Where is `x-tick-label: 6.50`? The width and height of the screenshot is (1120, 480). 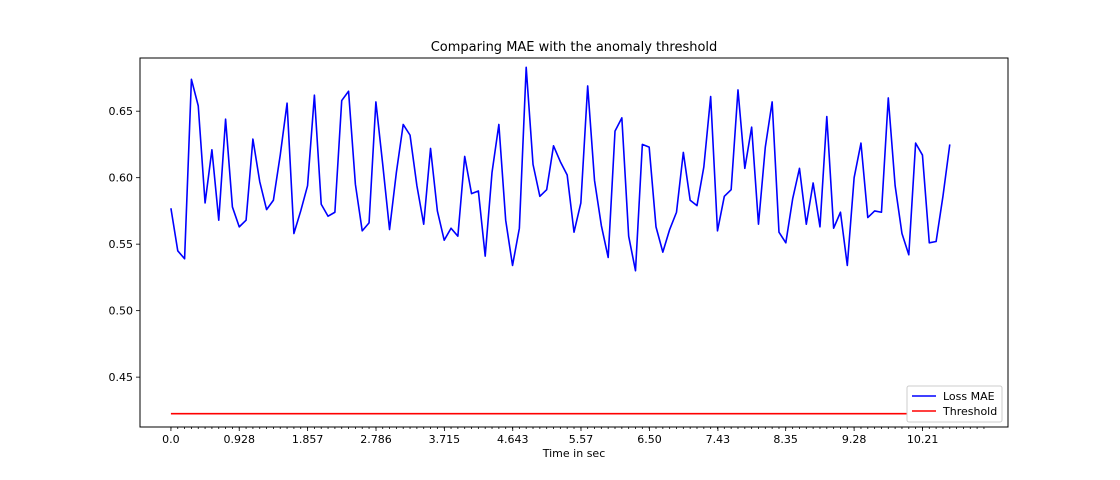 x-tick-label: 6.50 is located at coordinates (649, 439).